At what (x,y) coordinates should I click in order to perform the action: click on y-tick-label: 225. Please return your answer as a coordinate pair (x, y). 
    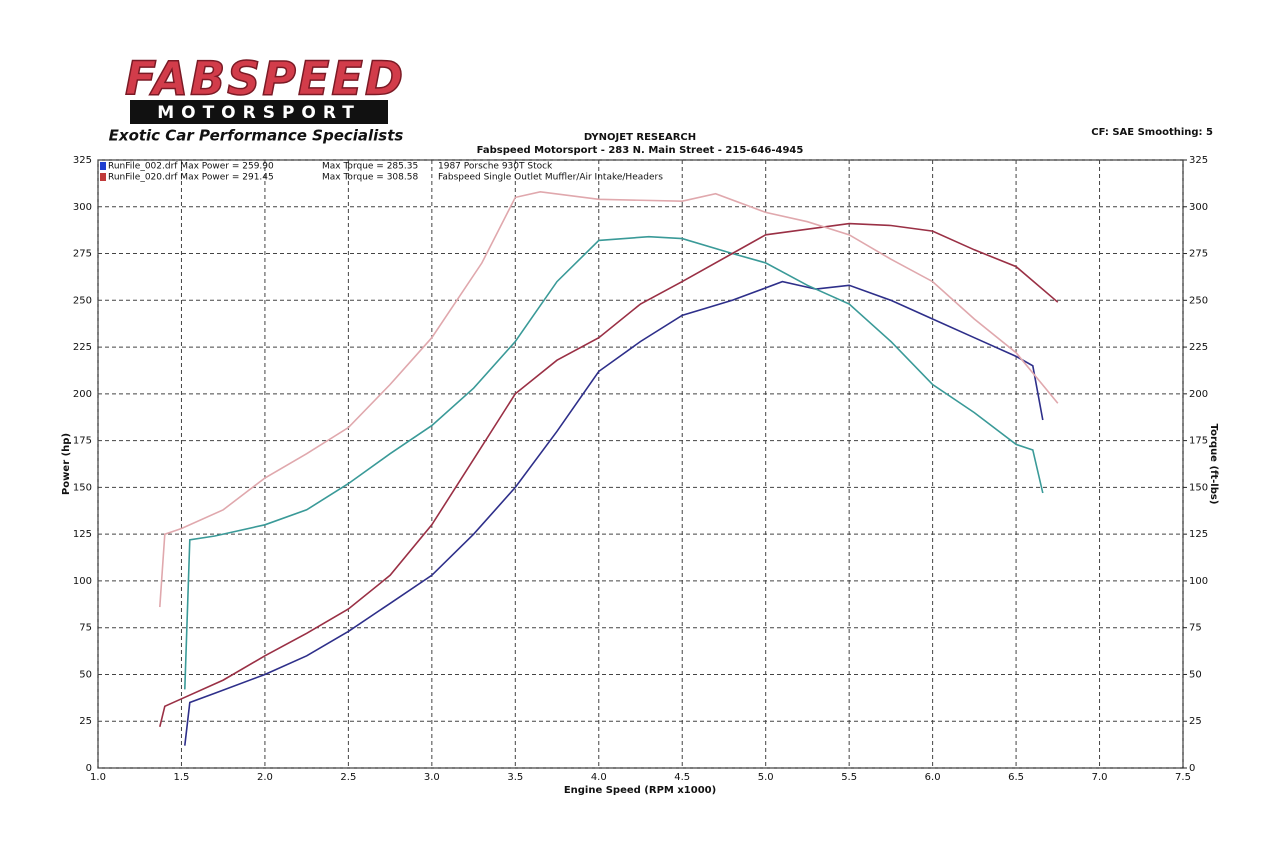
    Looking at the image, I should click on (82, 347).